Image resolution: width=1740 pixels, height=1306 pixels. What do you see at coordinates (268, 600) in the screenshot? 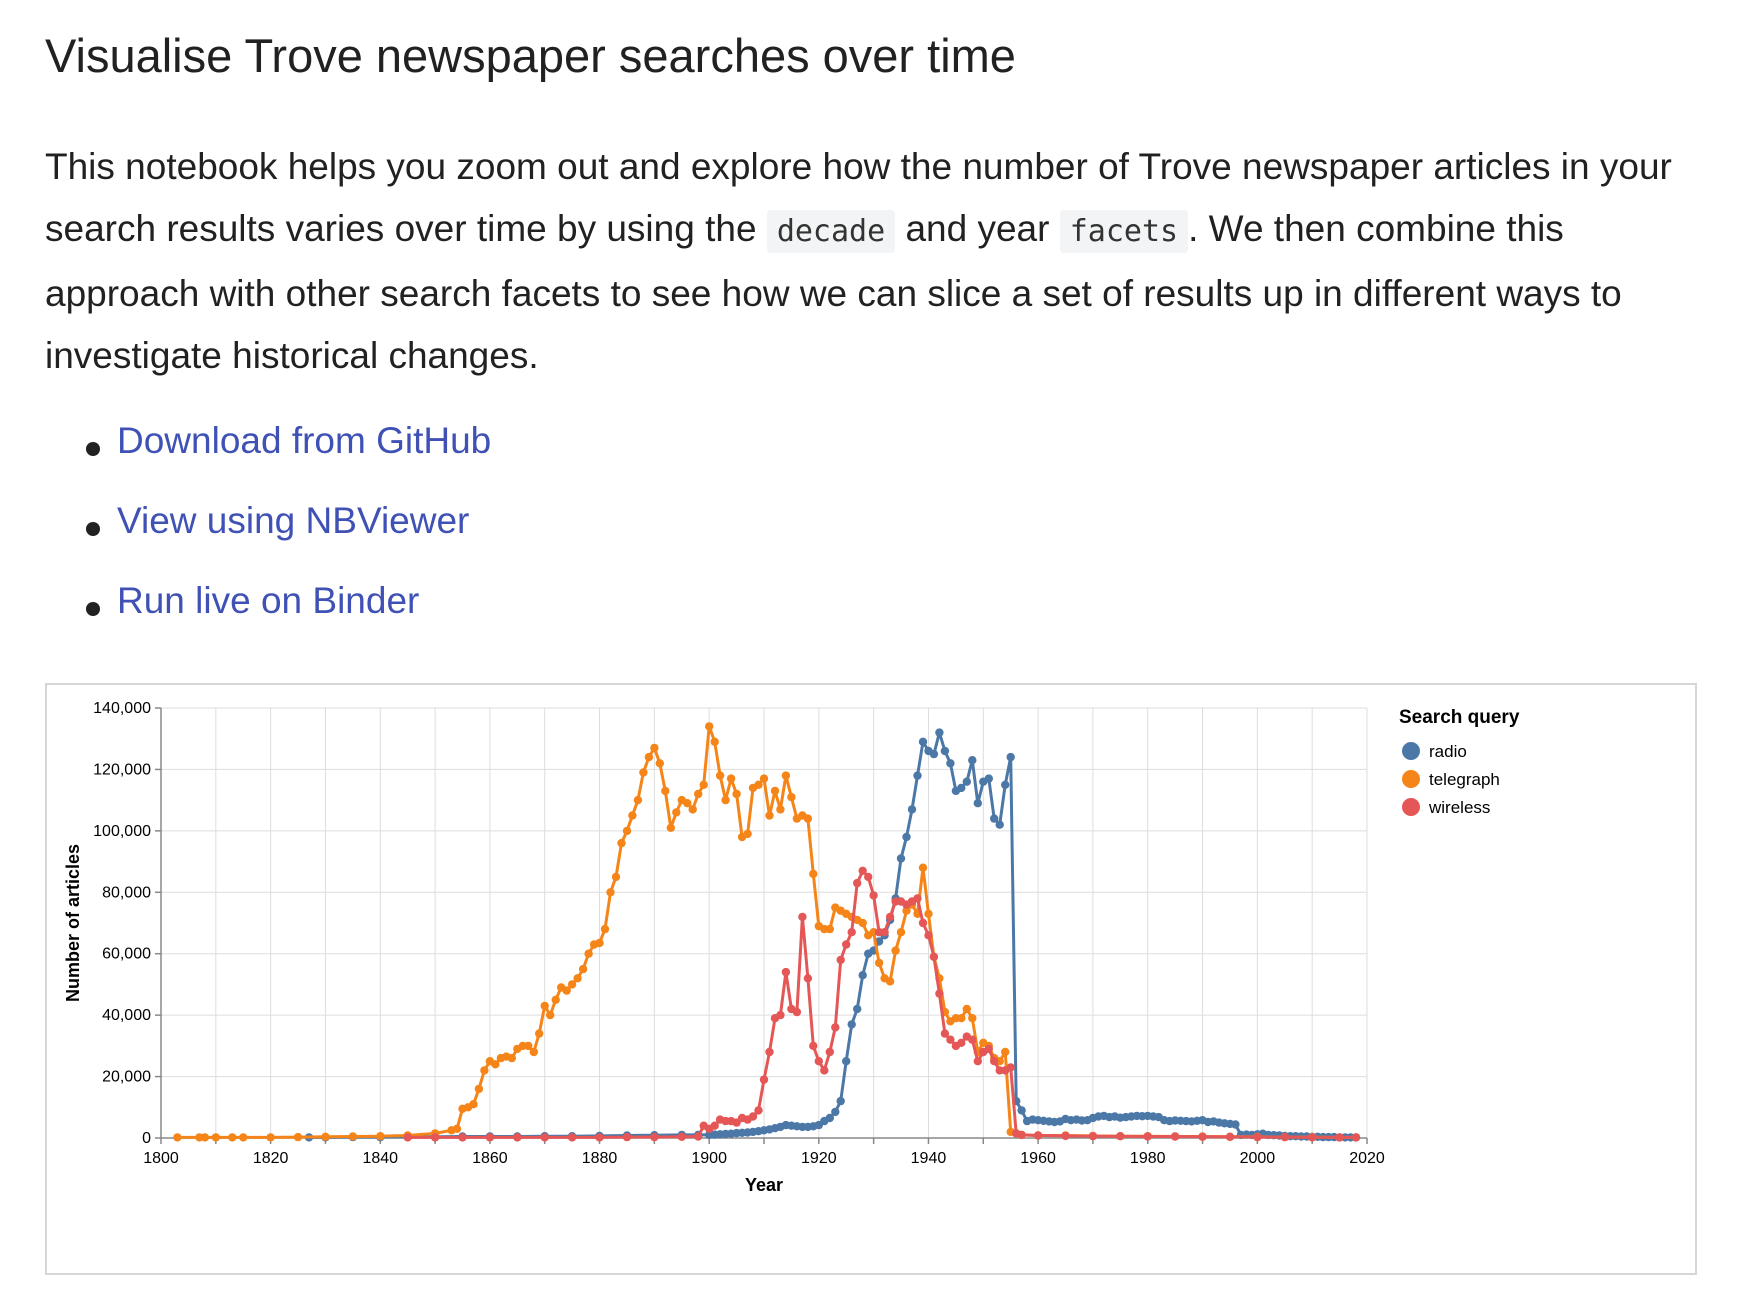
I see `binder-link: Run live on Binder` at bounding box center [268, 600].